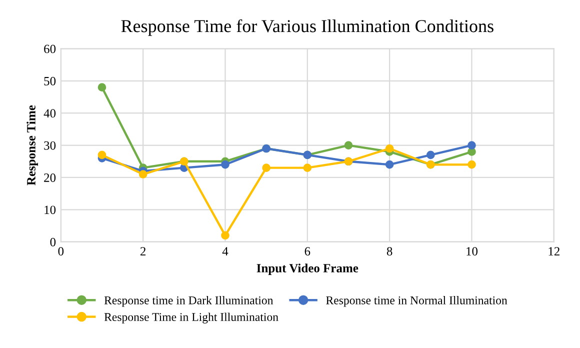 This screenshot has width=580, height=348. Describe the element at coordinates (307, 251) in the screenshot. I see `x-tick-label: 6` at that location.